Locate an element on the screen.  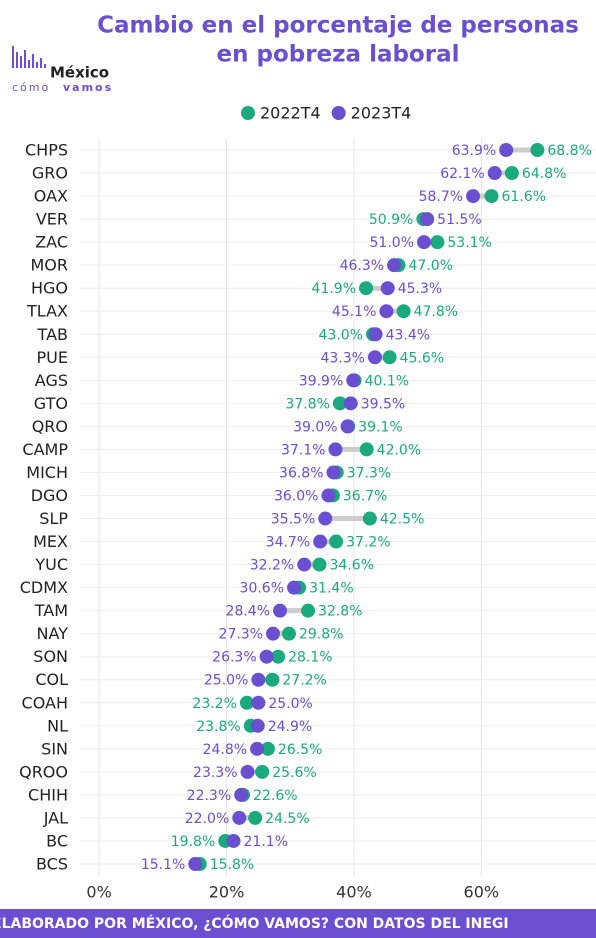
value-label: 23.8% is located at coordinates (218, 727).